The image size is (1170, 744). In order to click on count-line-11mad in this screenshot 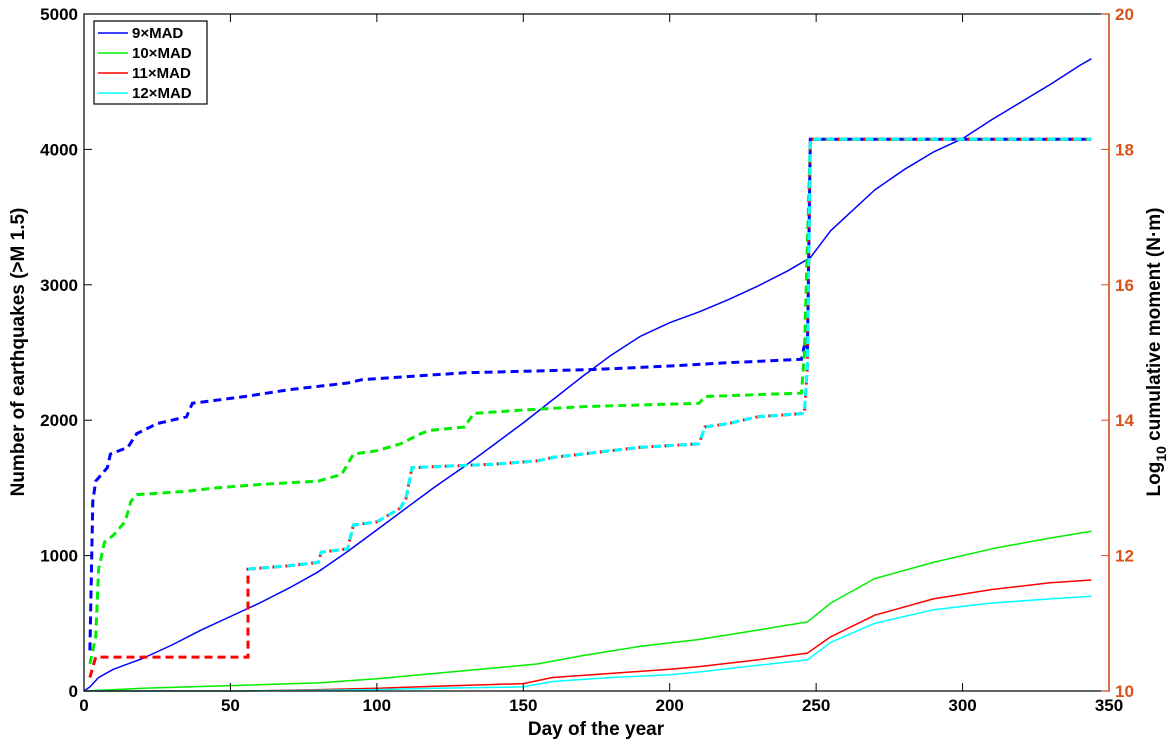, I will do `click(588, 635)`.